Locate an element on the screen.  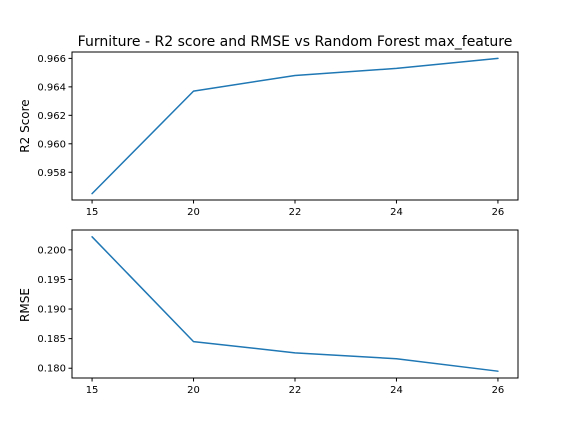
r2-y-tick-label: 0.960 is located at coordinates (51, 144).